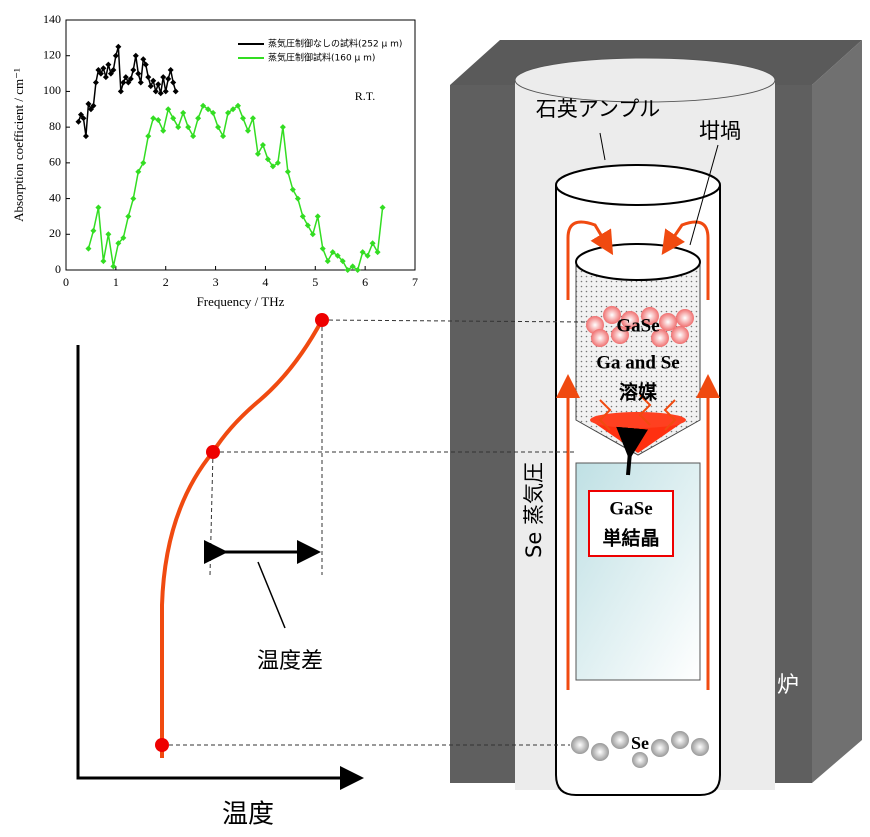  Describe the element at coordinates (241, 301) in the screenshot. I see `x-axis-label: Frequency / THz` at that location.